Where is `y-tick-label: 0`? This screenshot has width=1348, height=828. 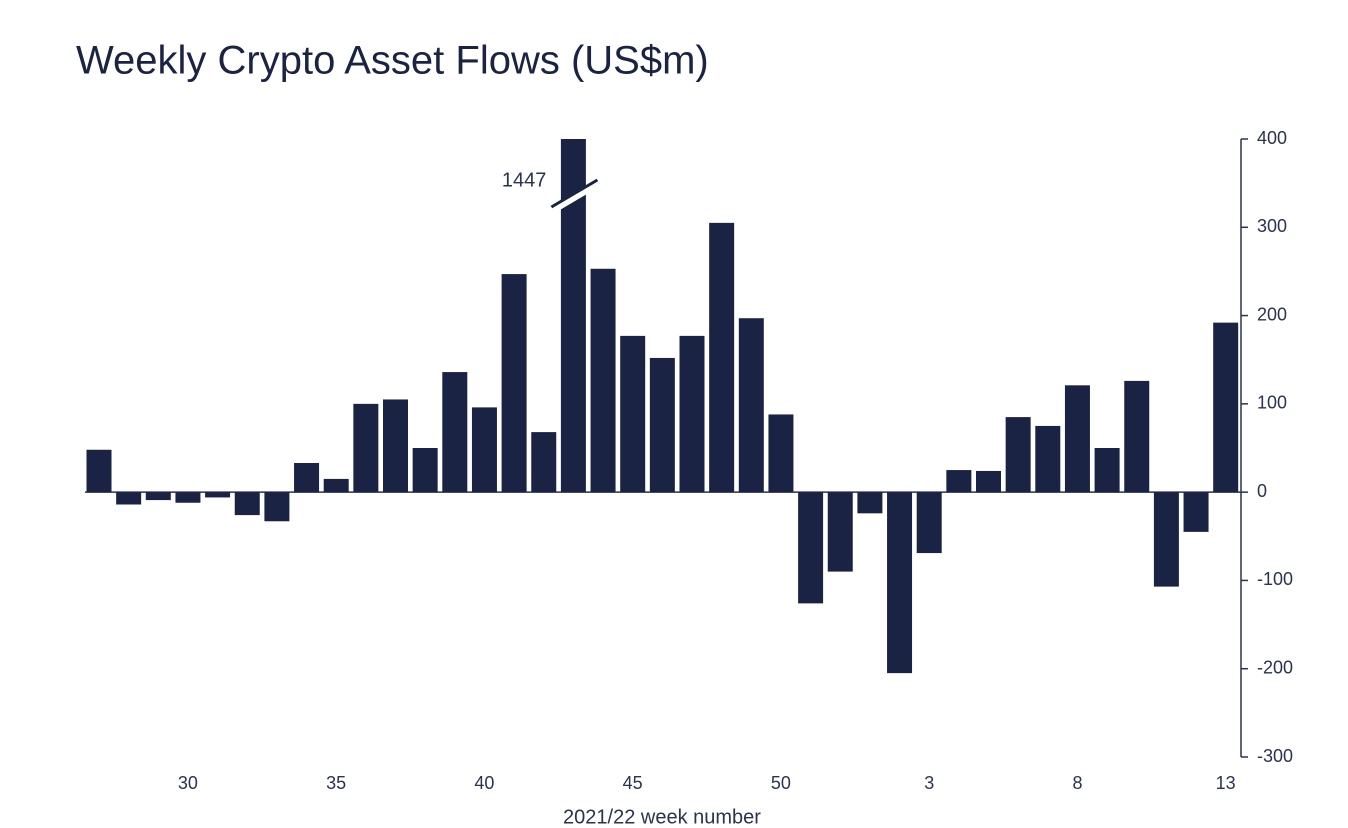 y-tick-label: 0 is located at coordinates (1262, 491).